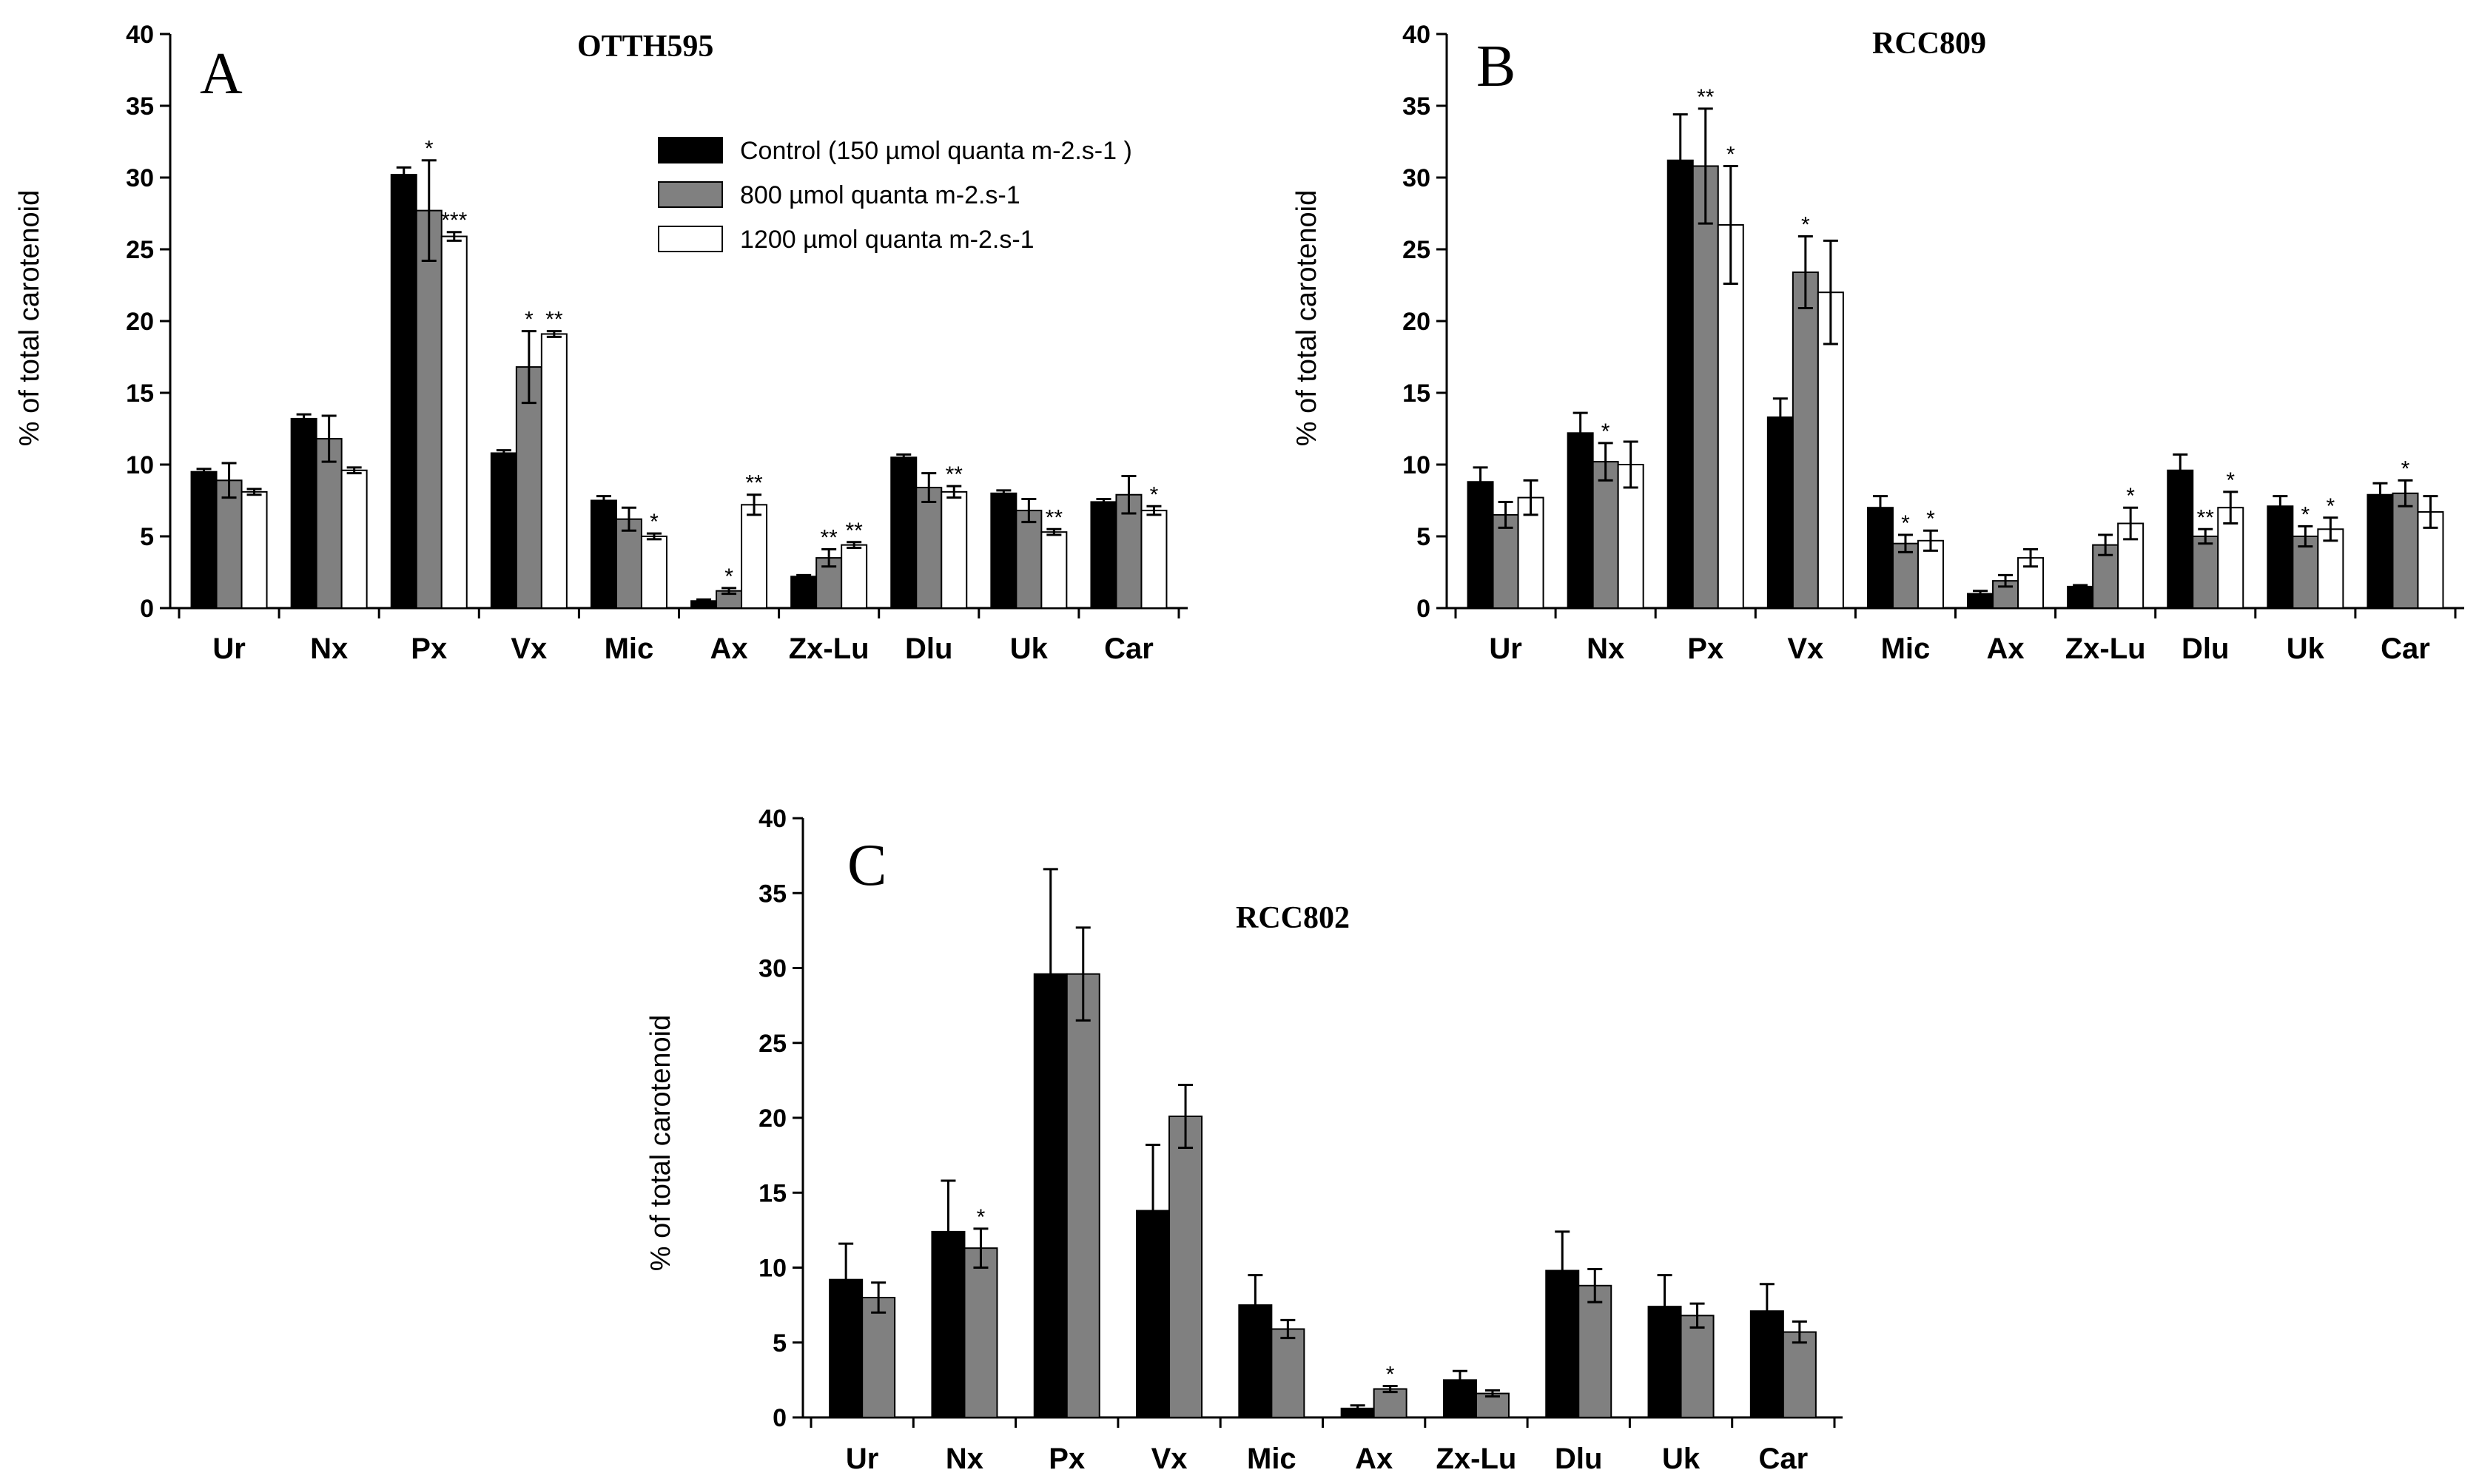  I want to click on panel-b-y-tick-label: 30, so click(1416, 178).